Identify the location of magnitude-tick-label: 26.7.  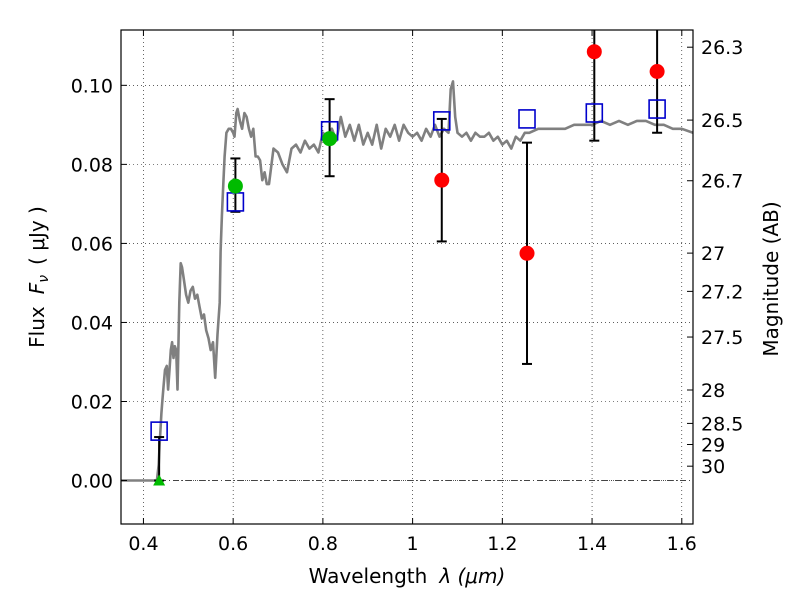
(722, 182).